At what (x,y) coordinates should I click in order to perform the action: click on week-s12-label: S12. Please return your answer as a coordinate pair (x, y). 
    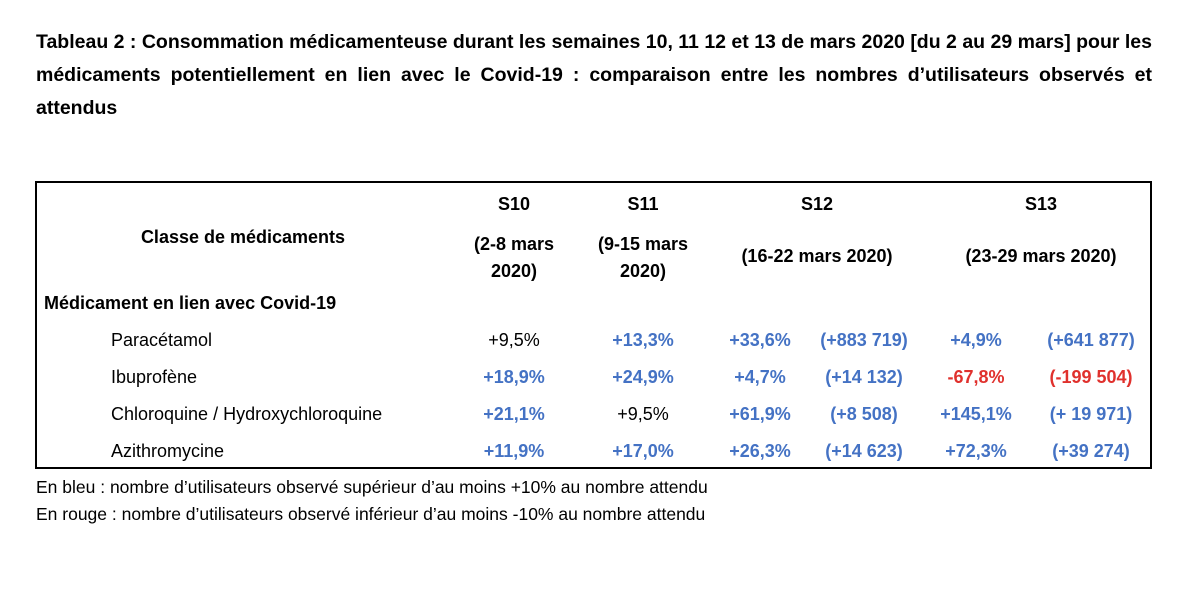
    Looking at the image, I should click on (817, 204).